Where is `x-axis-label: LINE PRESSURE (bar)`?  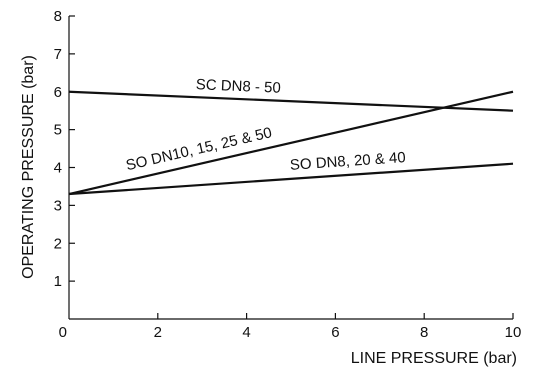 x-axis-label: LINE PRESSURE (bar) is located at coordinates (434, 358).